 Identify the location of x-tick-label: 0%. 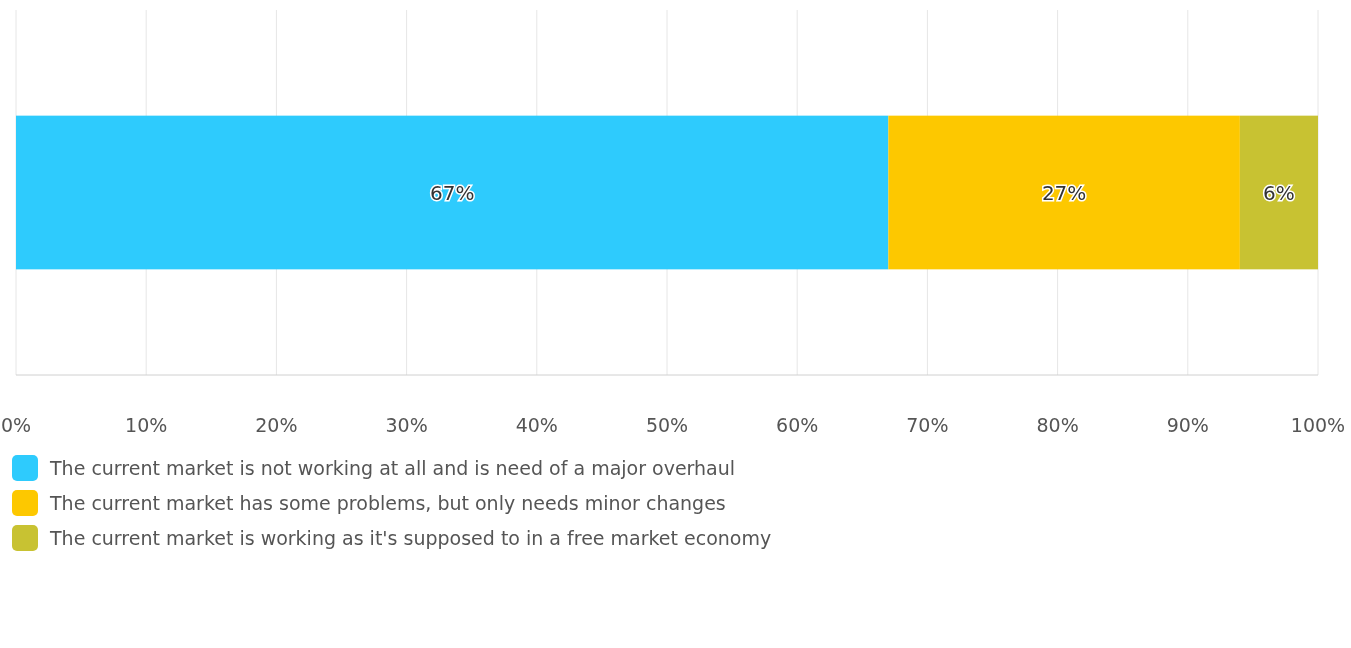
(16, 424).